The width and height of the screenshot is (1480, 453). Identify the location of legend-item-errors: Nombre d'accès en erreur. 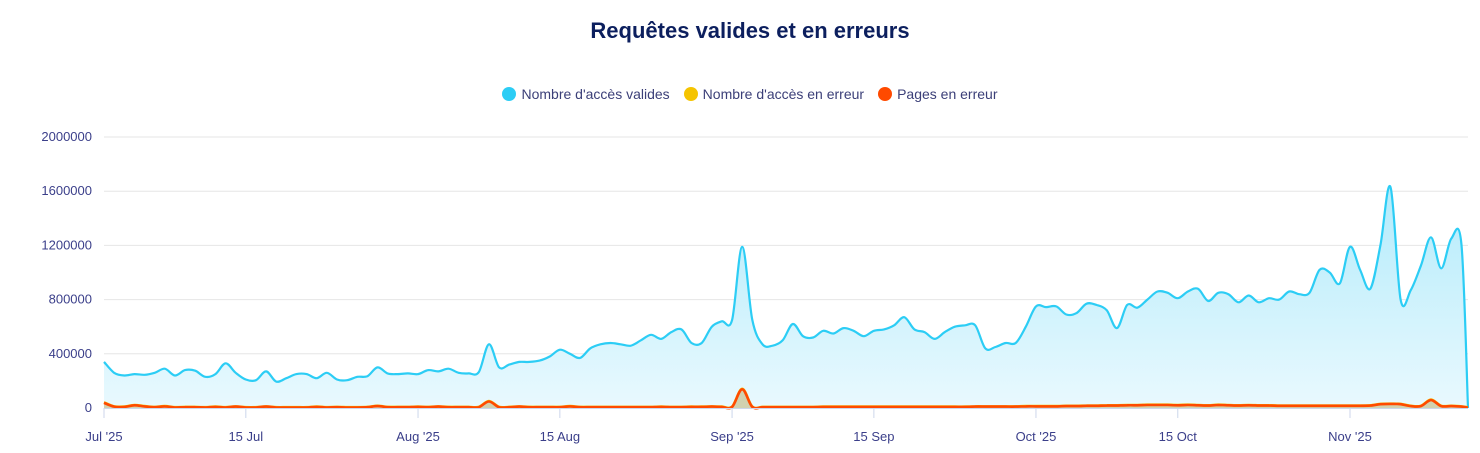
(774, 94).